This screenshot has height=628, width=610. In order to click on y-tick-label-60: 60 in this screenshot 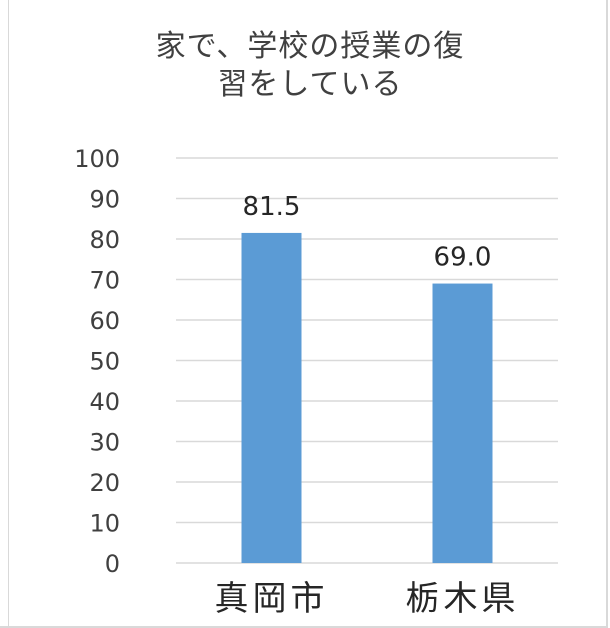, I will do `click(104, 321)`.